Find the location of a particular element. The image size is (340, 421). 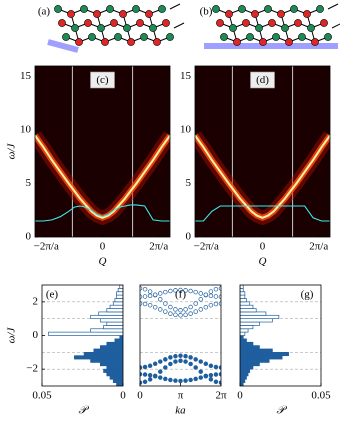

y-tick-label: −2 is located at coordinates (32, 369).